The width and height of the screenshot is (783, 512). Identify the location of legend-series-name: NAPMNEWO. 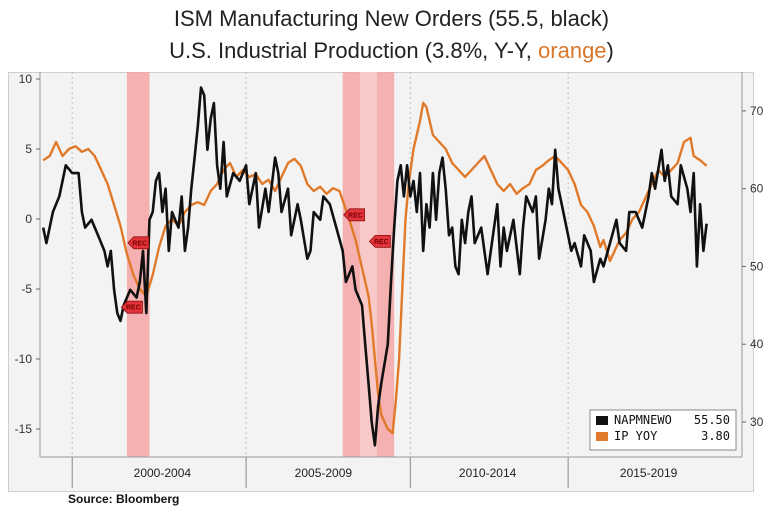
(643, 420).